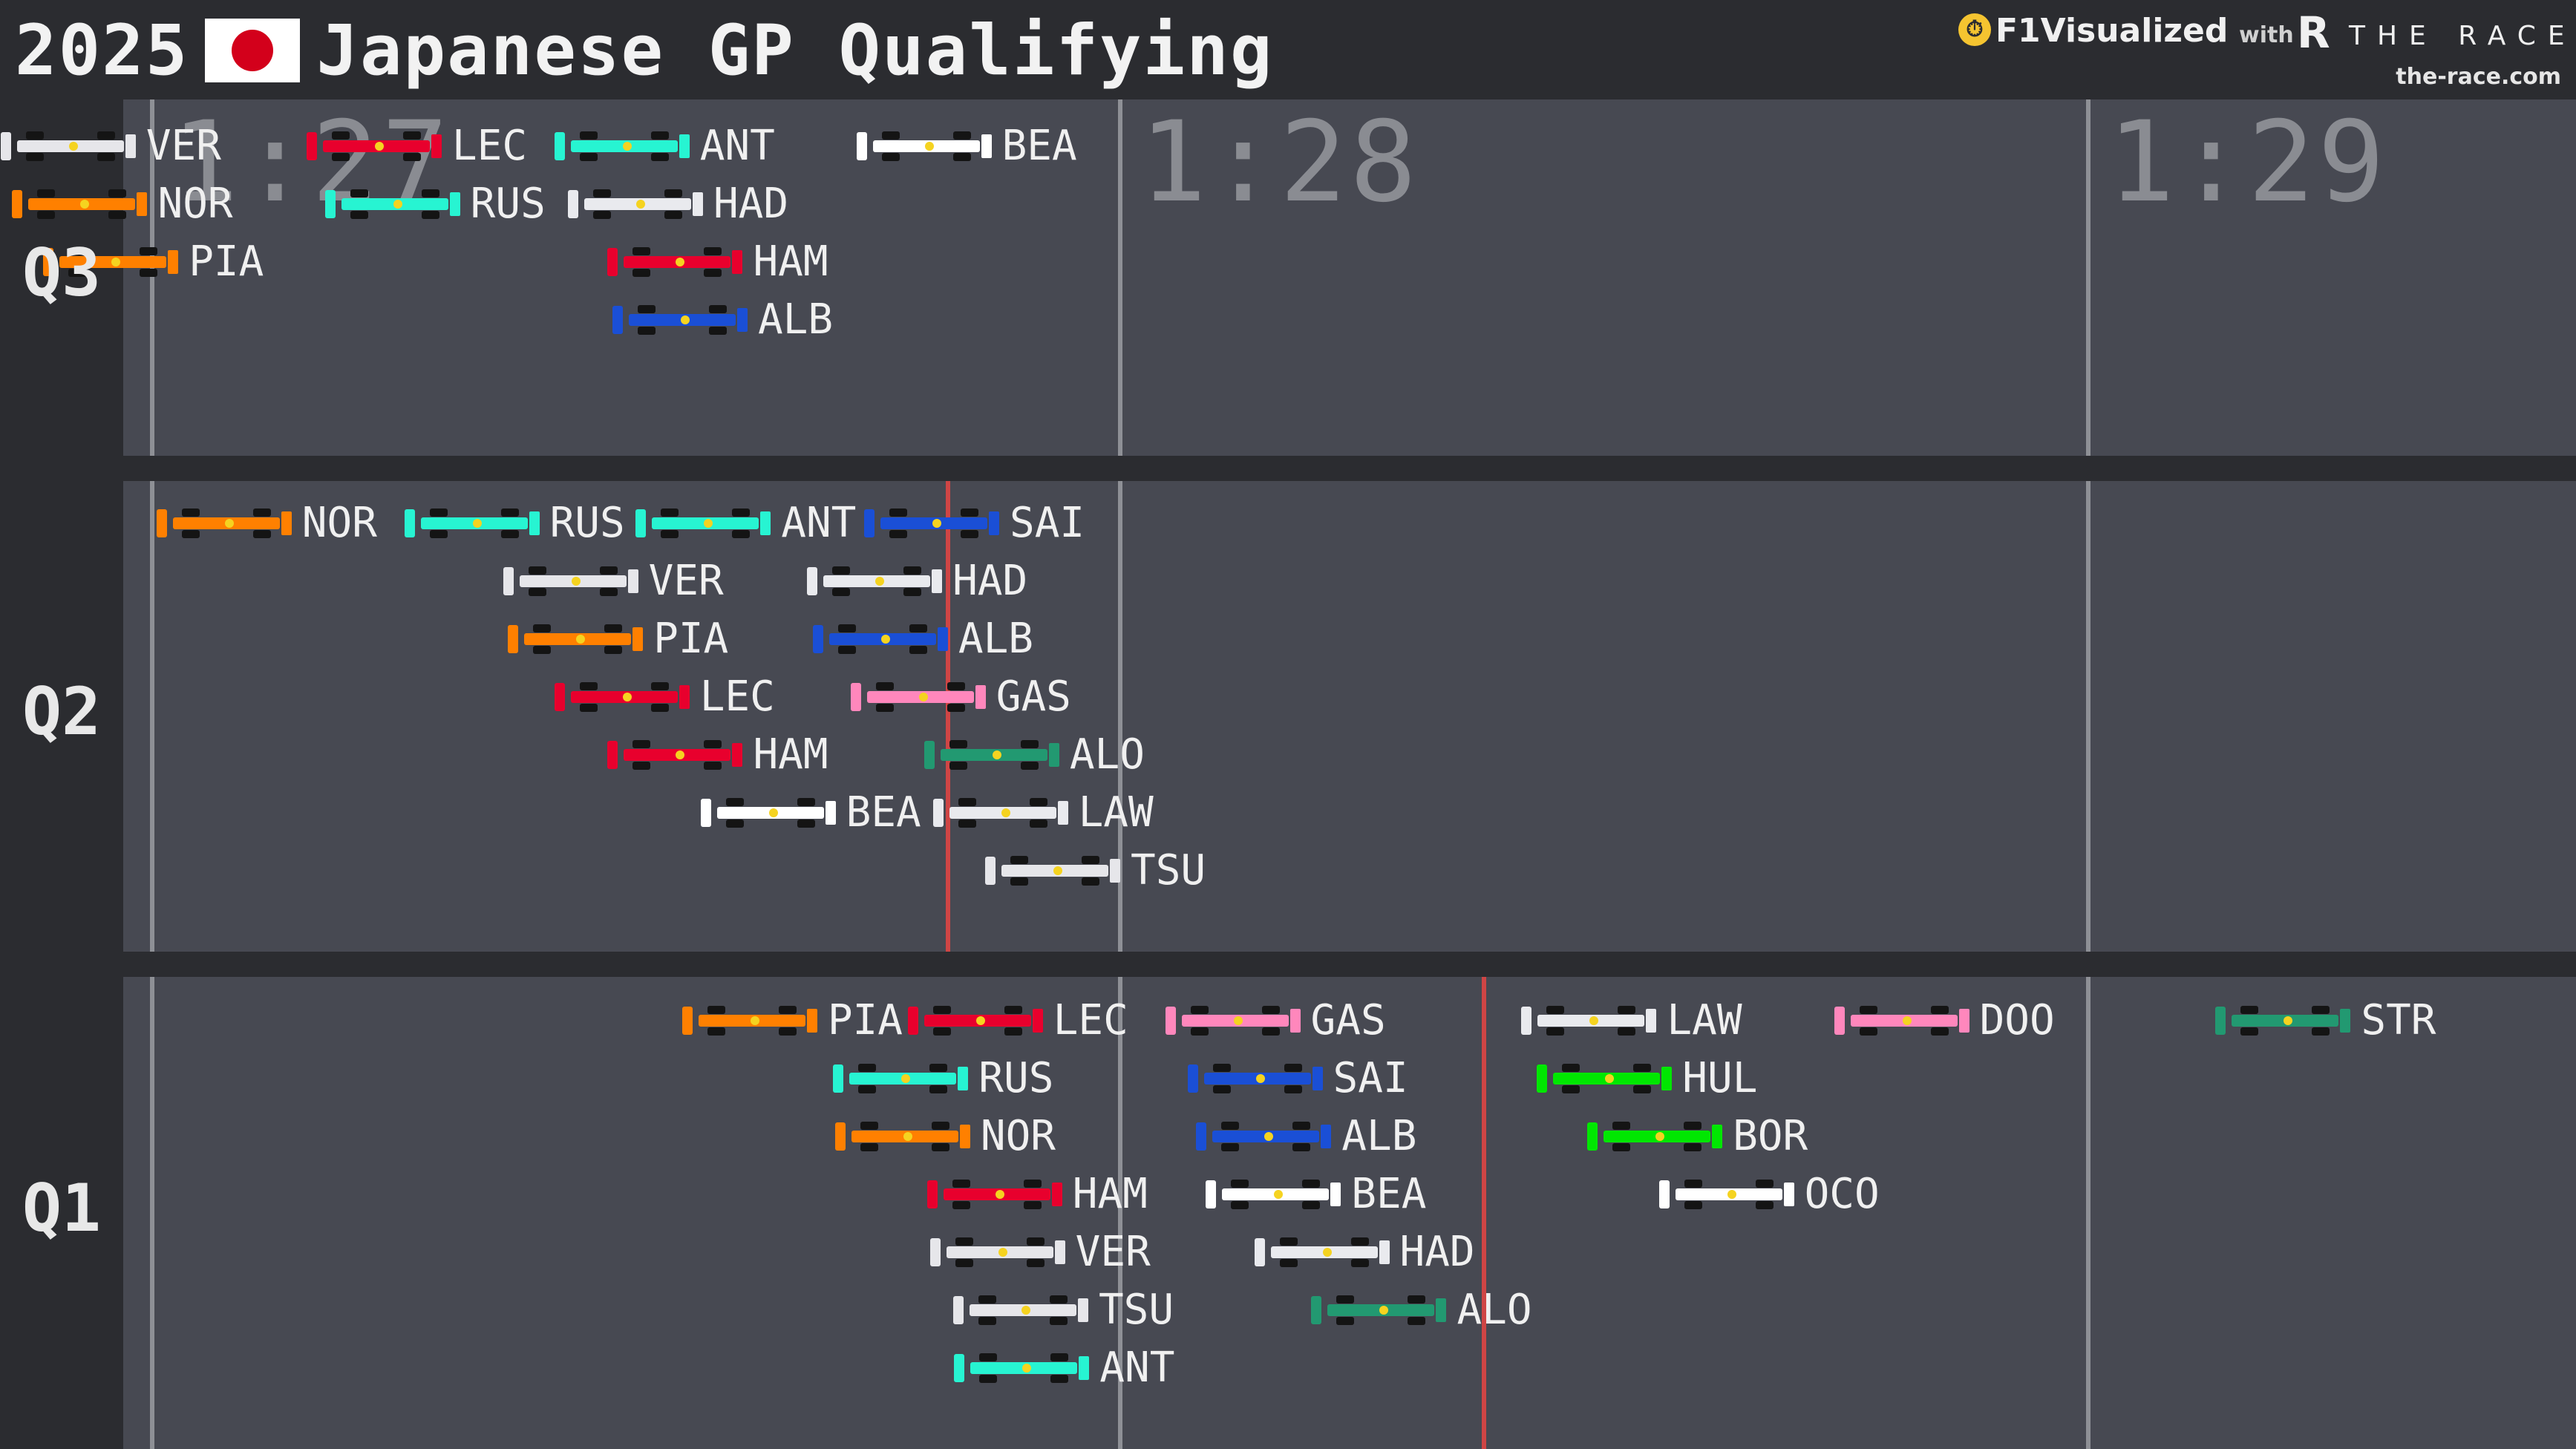 The height and width of the screenshot is (1449, 2576). Describe the element at coordinates (1422, 1310) in the screenshot. I see `driver-entry-alo: ALO` at that location.